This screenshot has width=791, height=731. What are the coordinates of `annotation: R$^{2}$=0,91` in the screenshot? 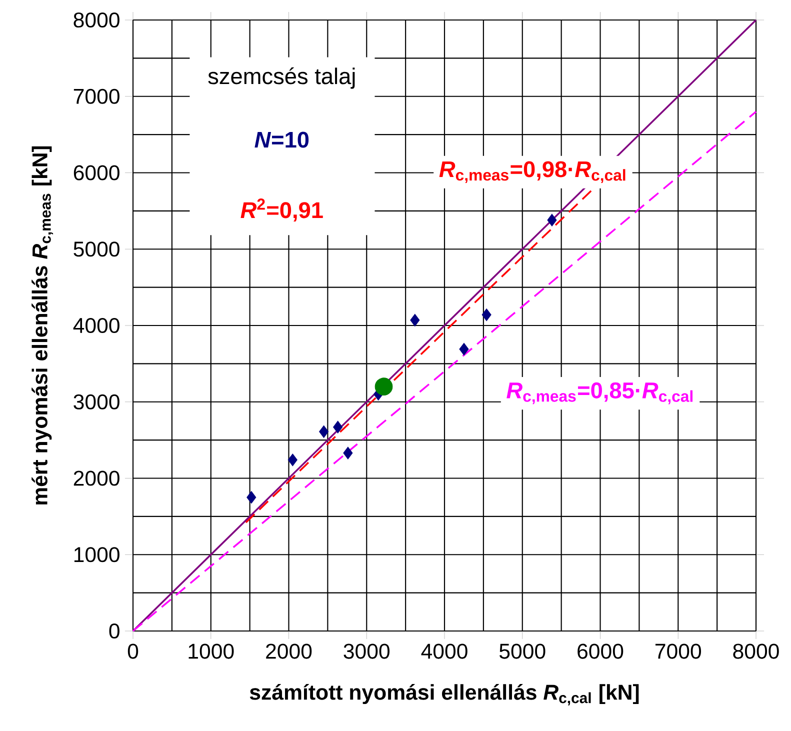 It's located at (281, 210).